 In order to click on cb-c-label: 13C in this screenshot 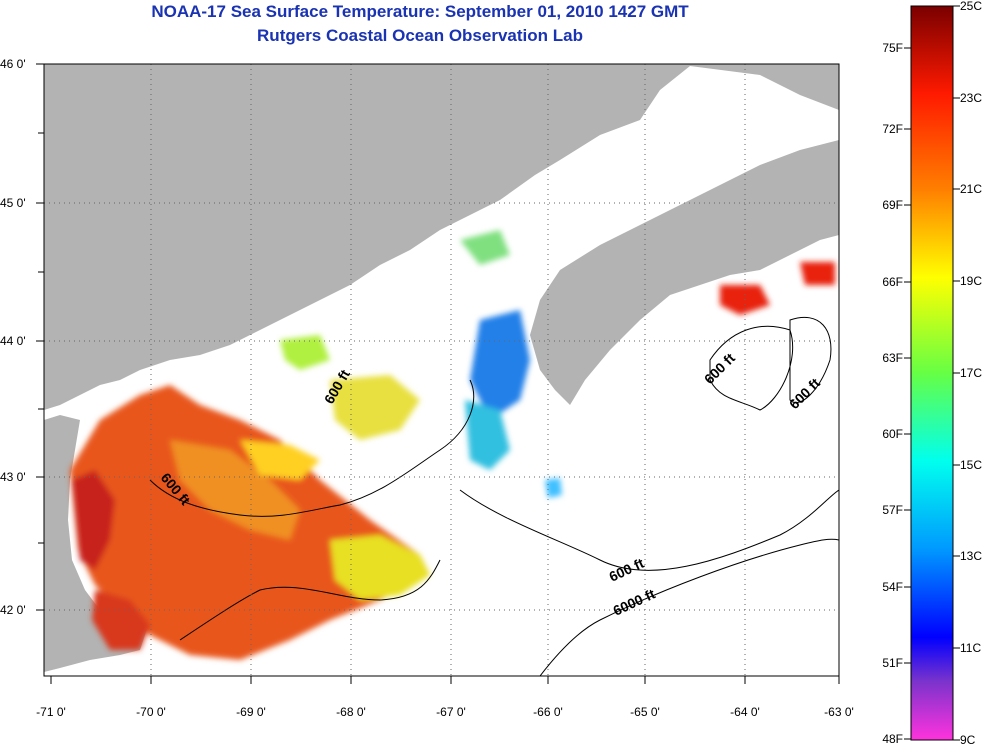, I will do `click(971, 556)`.